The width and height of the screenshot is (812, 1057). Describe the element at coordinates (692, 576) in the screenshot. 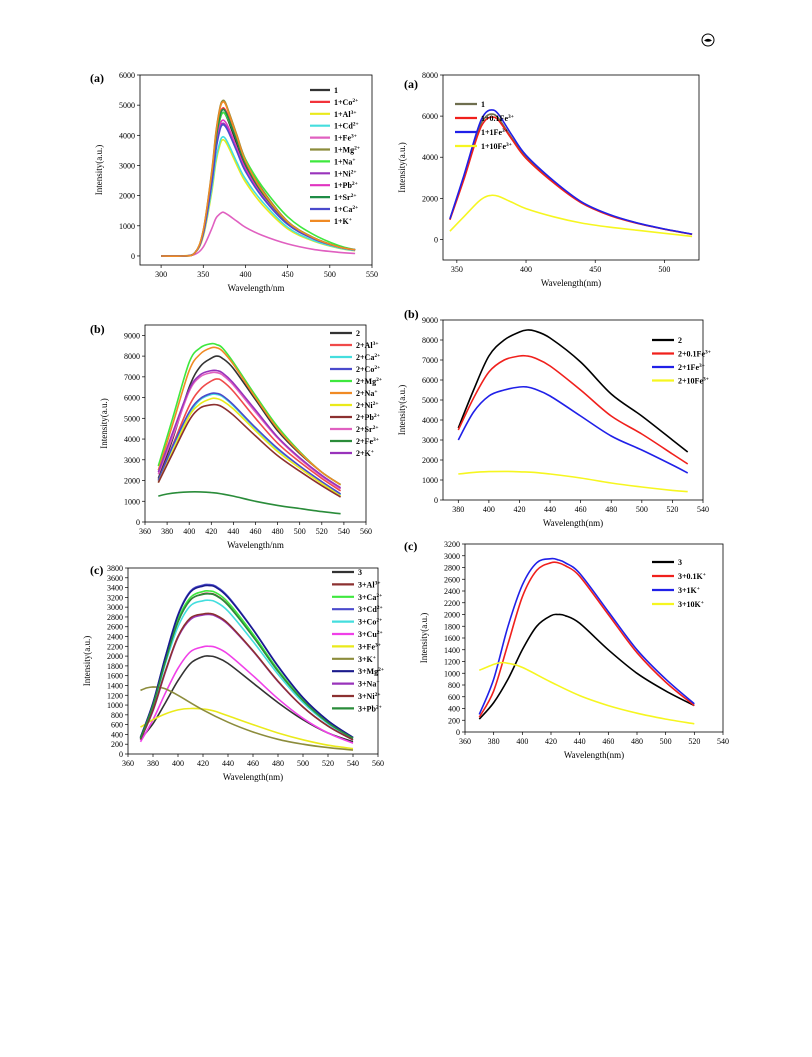

I see `legend-entry: 3+0.1K+` at that location.